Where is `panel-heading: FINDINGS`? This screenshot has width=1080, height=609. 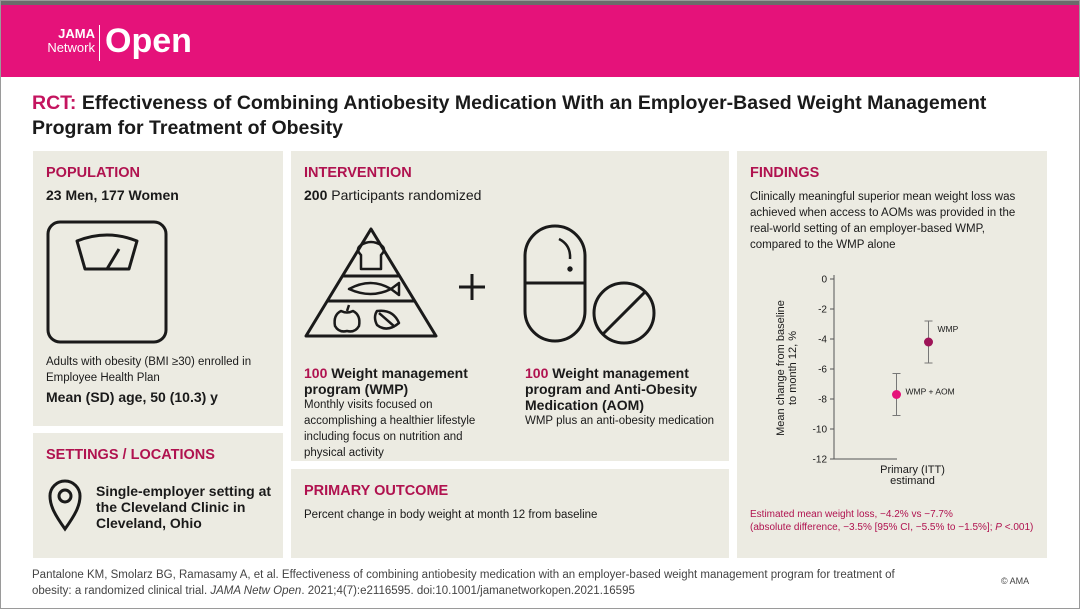 panel-heading: FINDINGS is located at coordinates (785, 173).